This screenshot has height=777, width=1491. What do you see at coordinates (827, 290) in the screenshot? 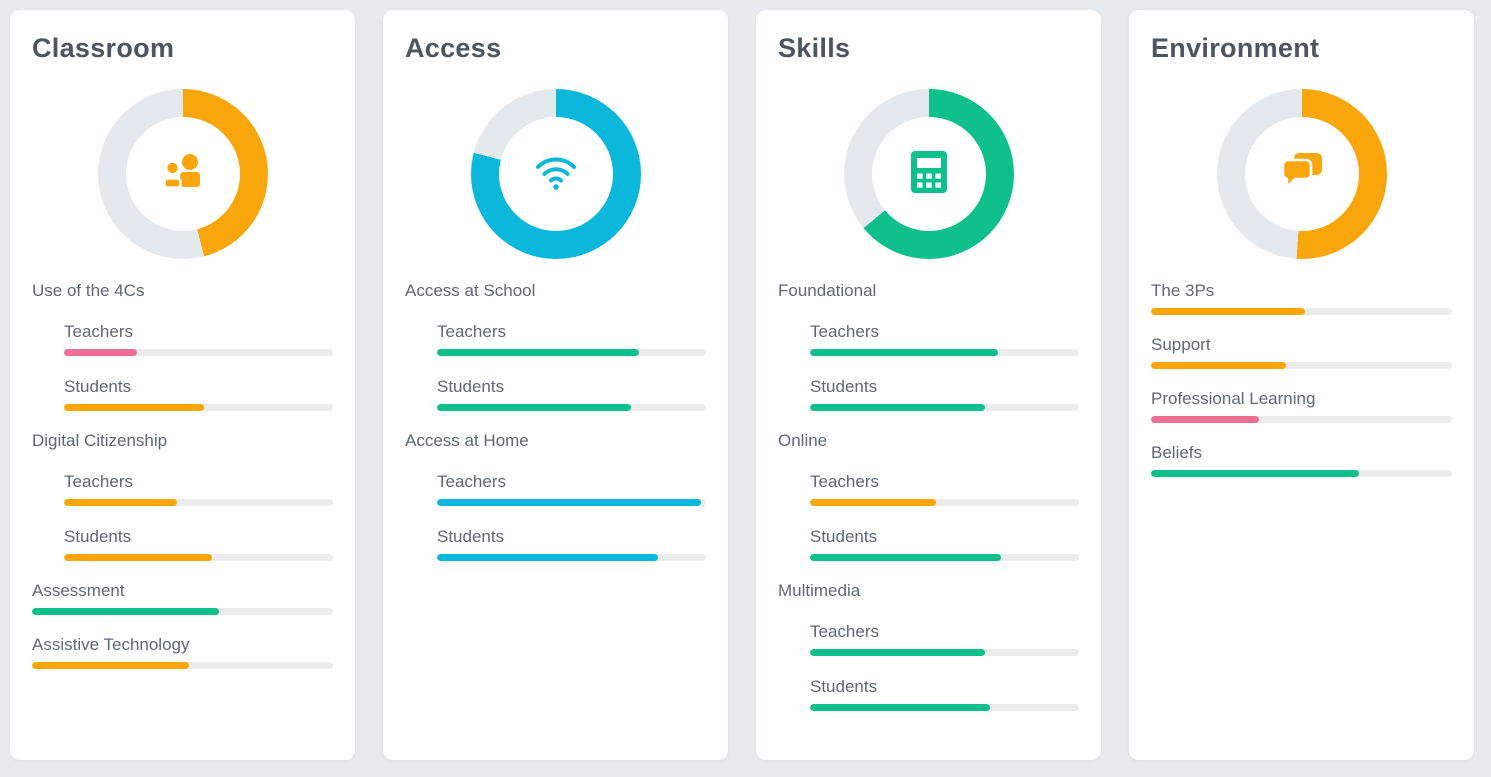
I see `section-label: Foundational` at bounding box center [827, 290].